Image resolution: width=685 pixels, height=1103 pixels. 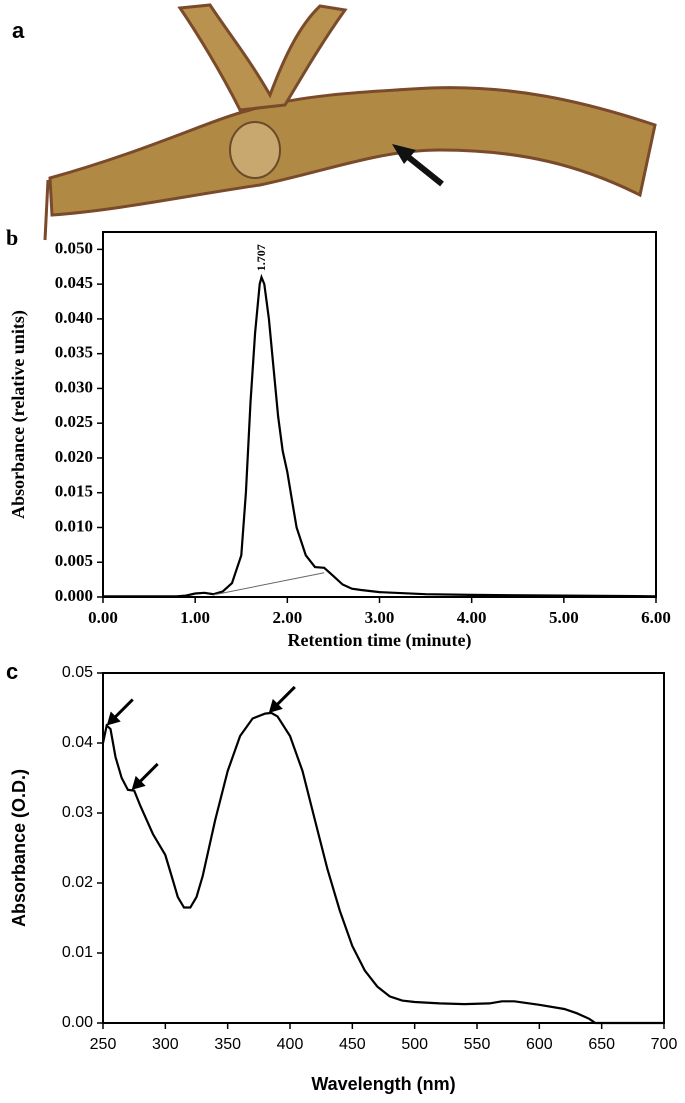 I want to click on x-tick-label: 400, so click(x=290, y=1044).